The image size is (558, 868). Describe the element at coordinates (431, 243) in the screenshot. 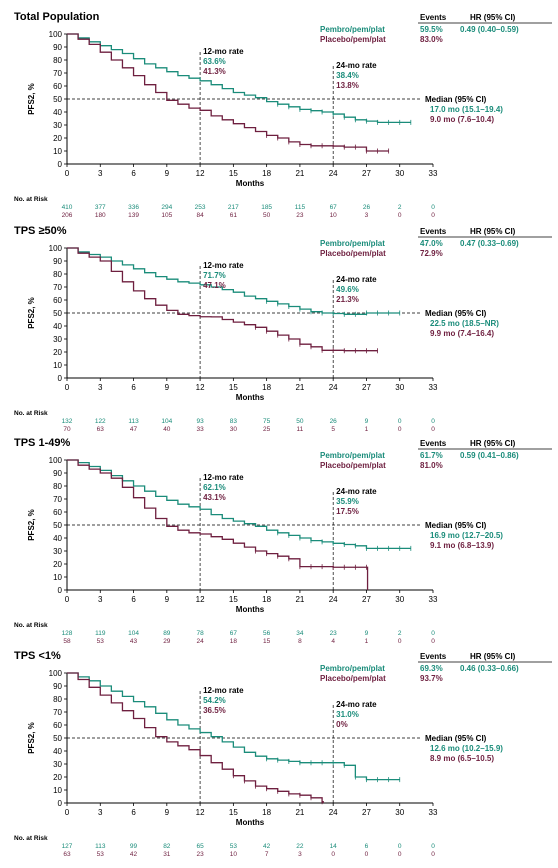

I see `events-pembro: 47.0%` at that location.